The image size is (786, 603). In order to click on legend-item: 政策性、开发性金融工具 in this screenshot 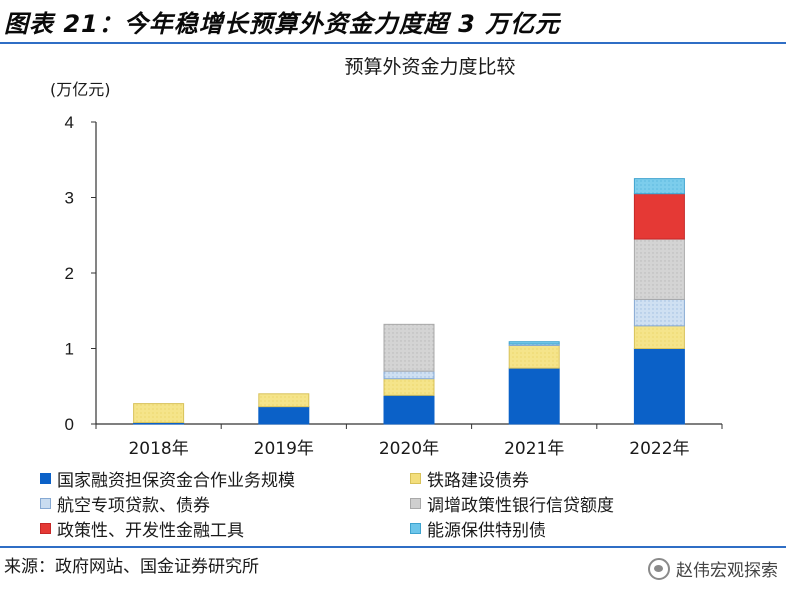, I will do `click(142, 528)`.